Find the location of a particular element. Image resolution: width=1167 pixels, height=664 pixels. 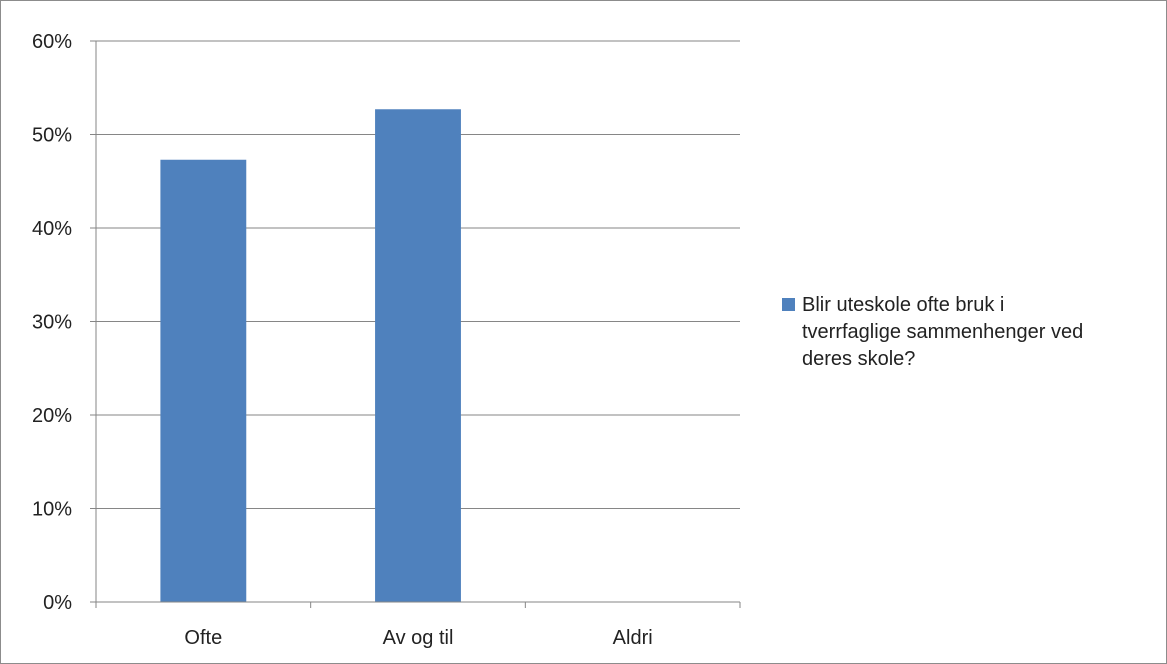

x-tick-label: Aldri is located at coordinates (633, 638).